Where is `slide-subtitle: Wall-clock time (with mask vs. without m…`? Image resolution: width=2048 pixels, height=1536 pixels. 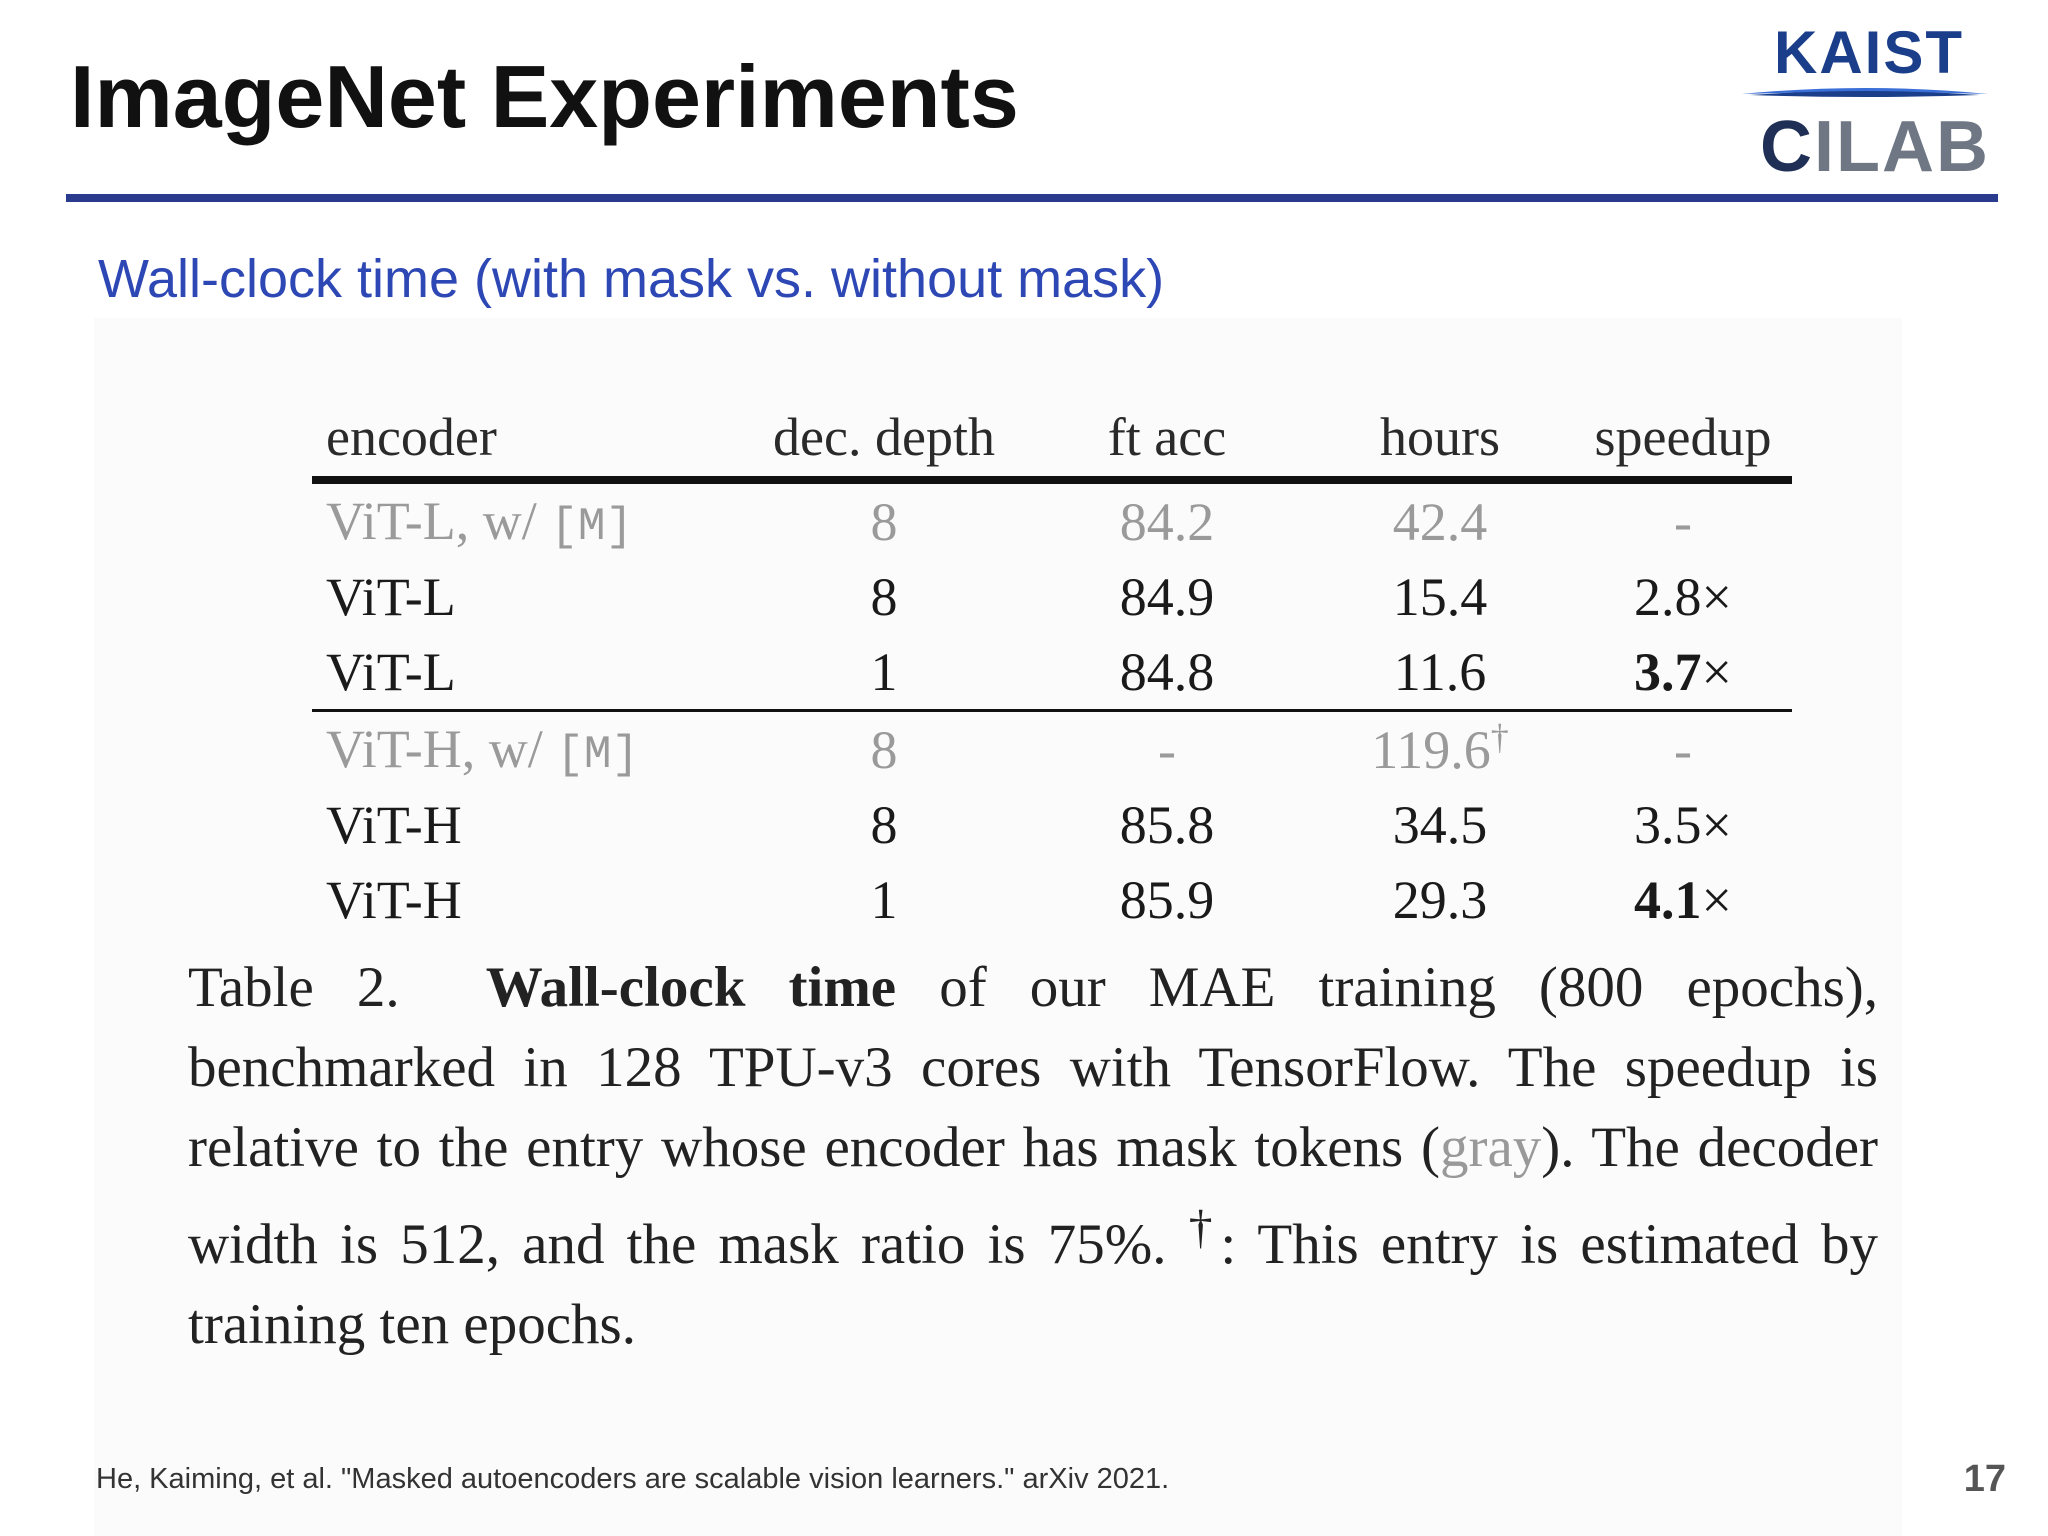 slide-subtitle: Wall-clock time (with mask vs. without m… is located at coordinates (631, 279).